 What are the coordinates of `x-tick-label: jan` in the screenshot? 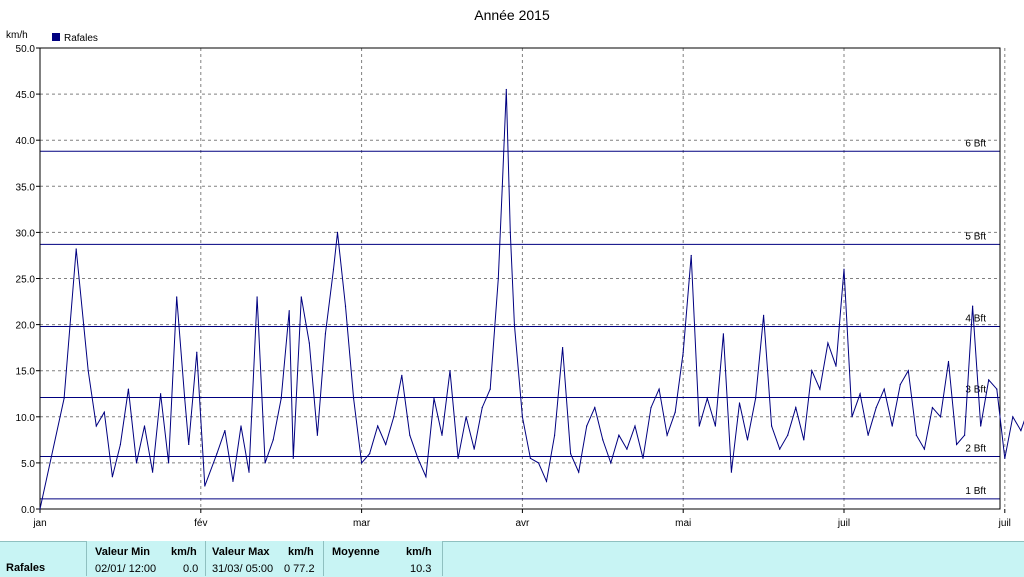 It's located at (39, 523).